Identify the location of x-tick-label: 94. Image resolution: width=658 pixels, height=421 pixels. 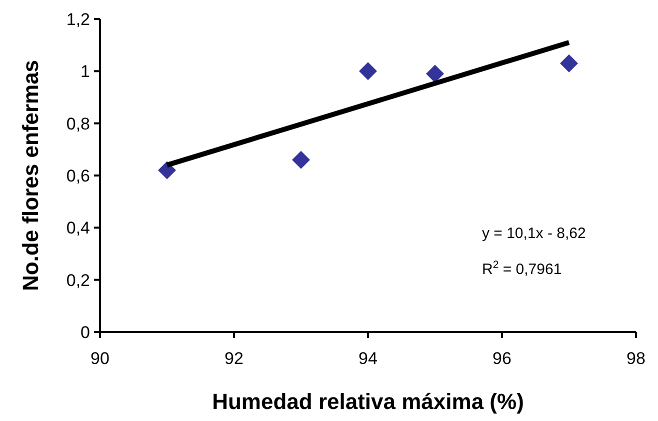
(368, 358).